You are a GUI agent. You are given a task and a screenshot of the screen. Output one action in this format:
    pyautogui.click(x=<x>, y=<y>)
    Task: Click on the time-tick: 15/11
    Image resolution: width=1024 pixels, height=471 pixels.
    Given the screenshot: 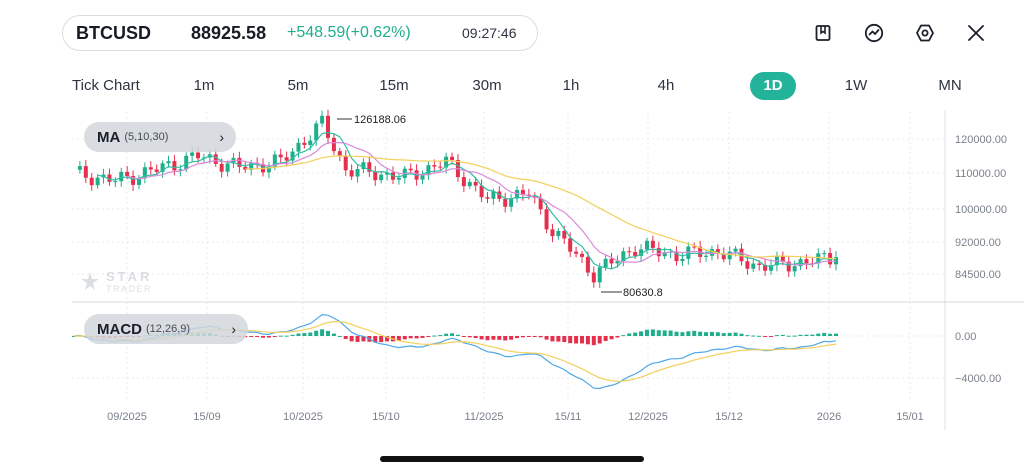 What is the action you would take?
    pyautogui.click(x=568, y=417)
    